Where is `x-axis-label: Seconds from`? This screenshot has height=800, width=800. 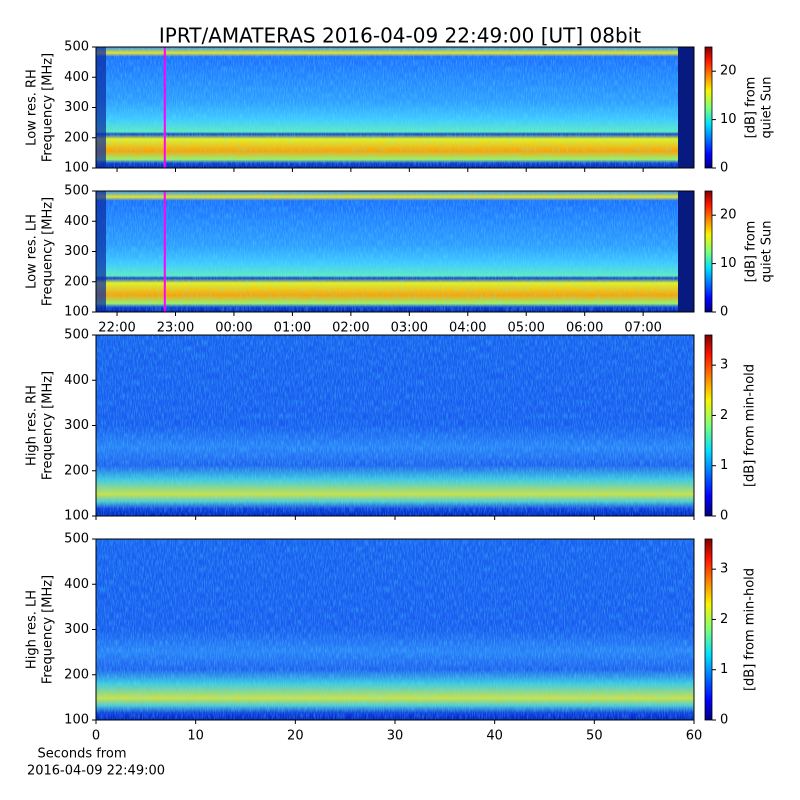
x-axis-label: Seconds from is located at coordinates (81, 754).